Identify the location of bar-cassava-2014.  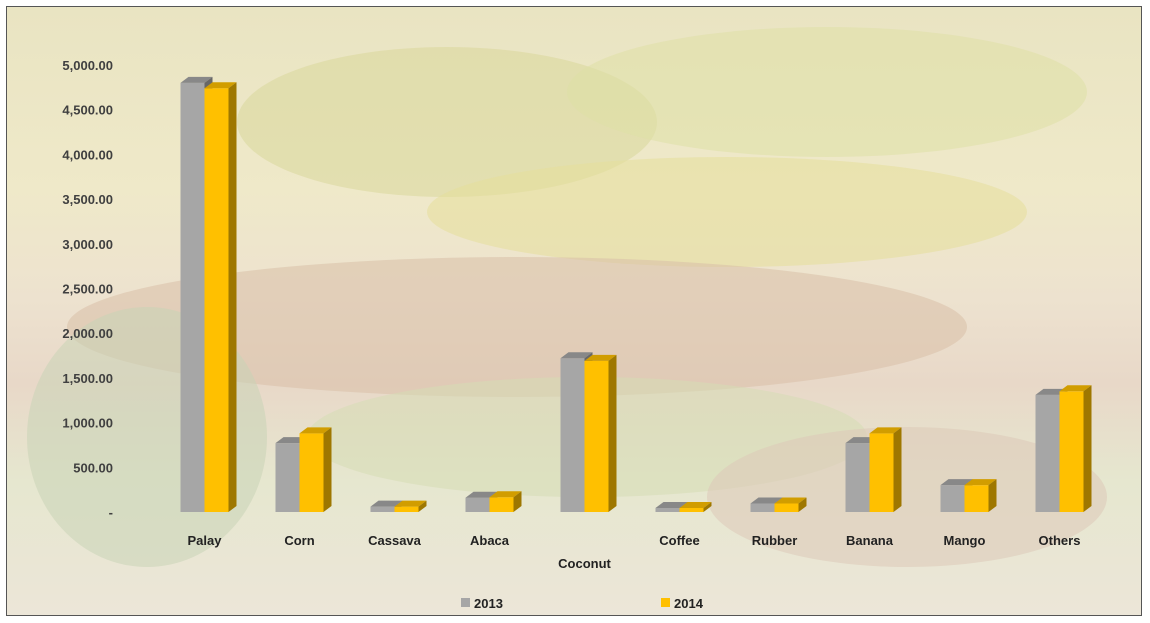
(410, 506).